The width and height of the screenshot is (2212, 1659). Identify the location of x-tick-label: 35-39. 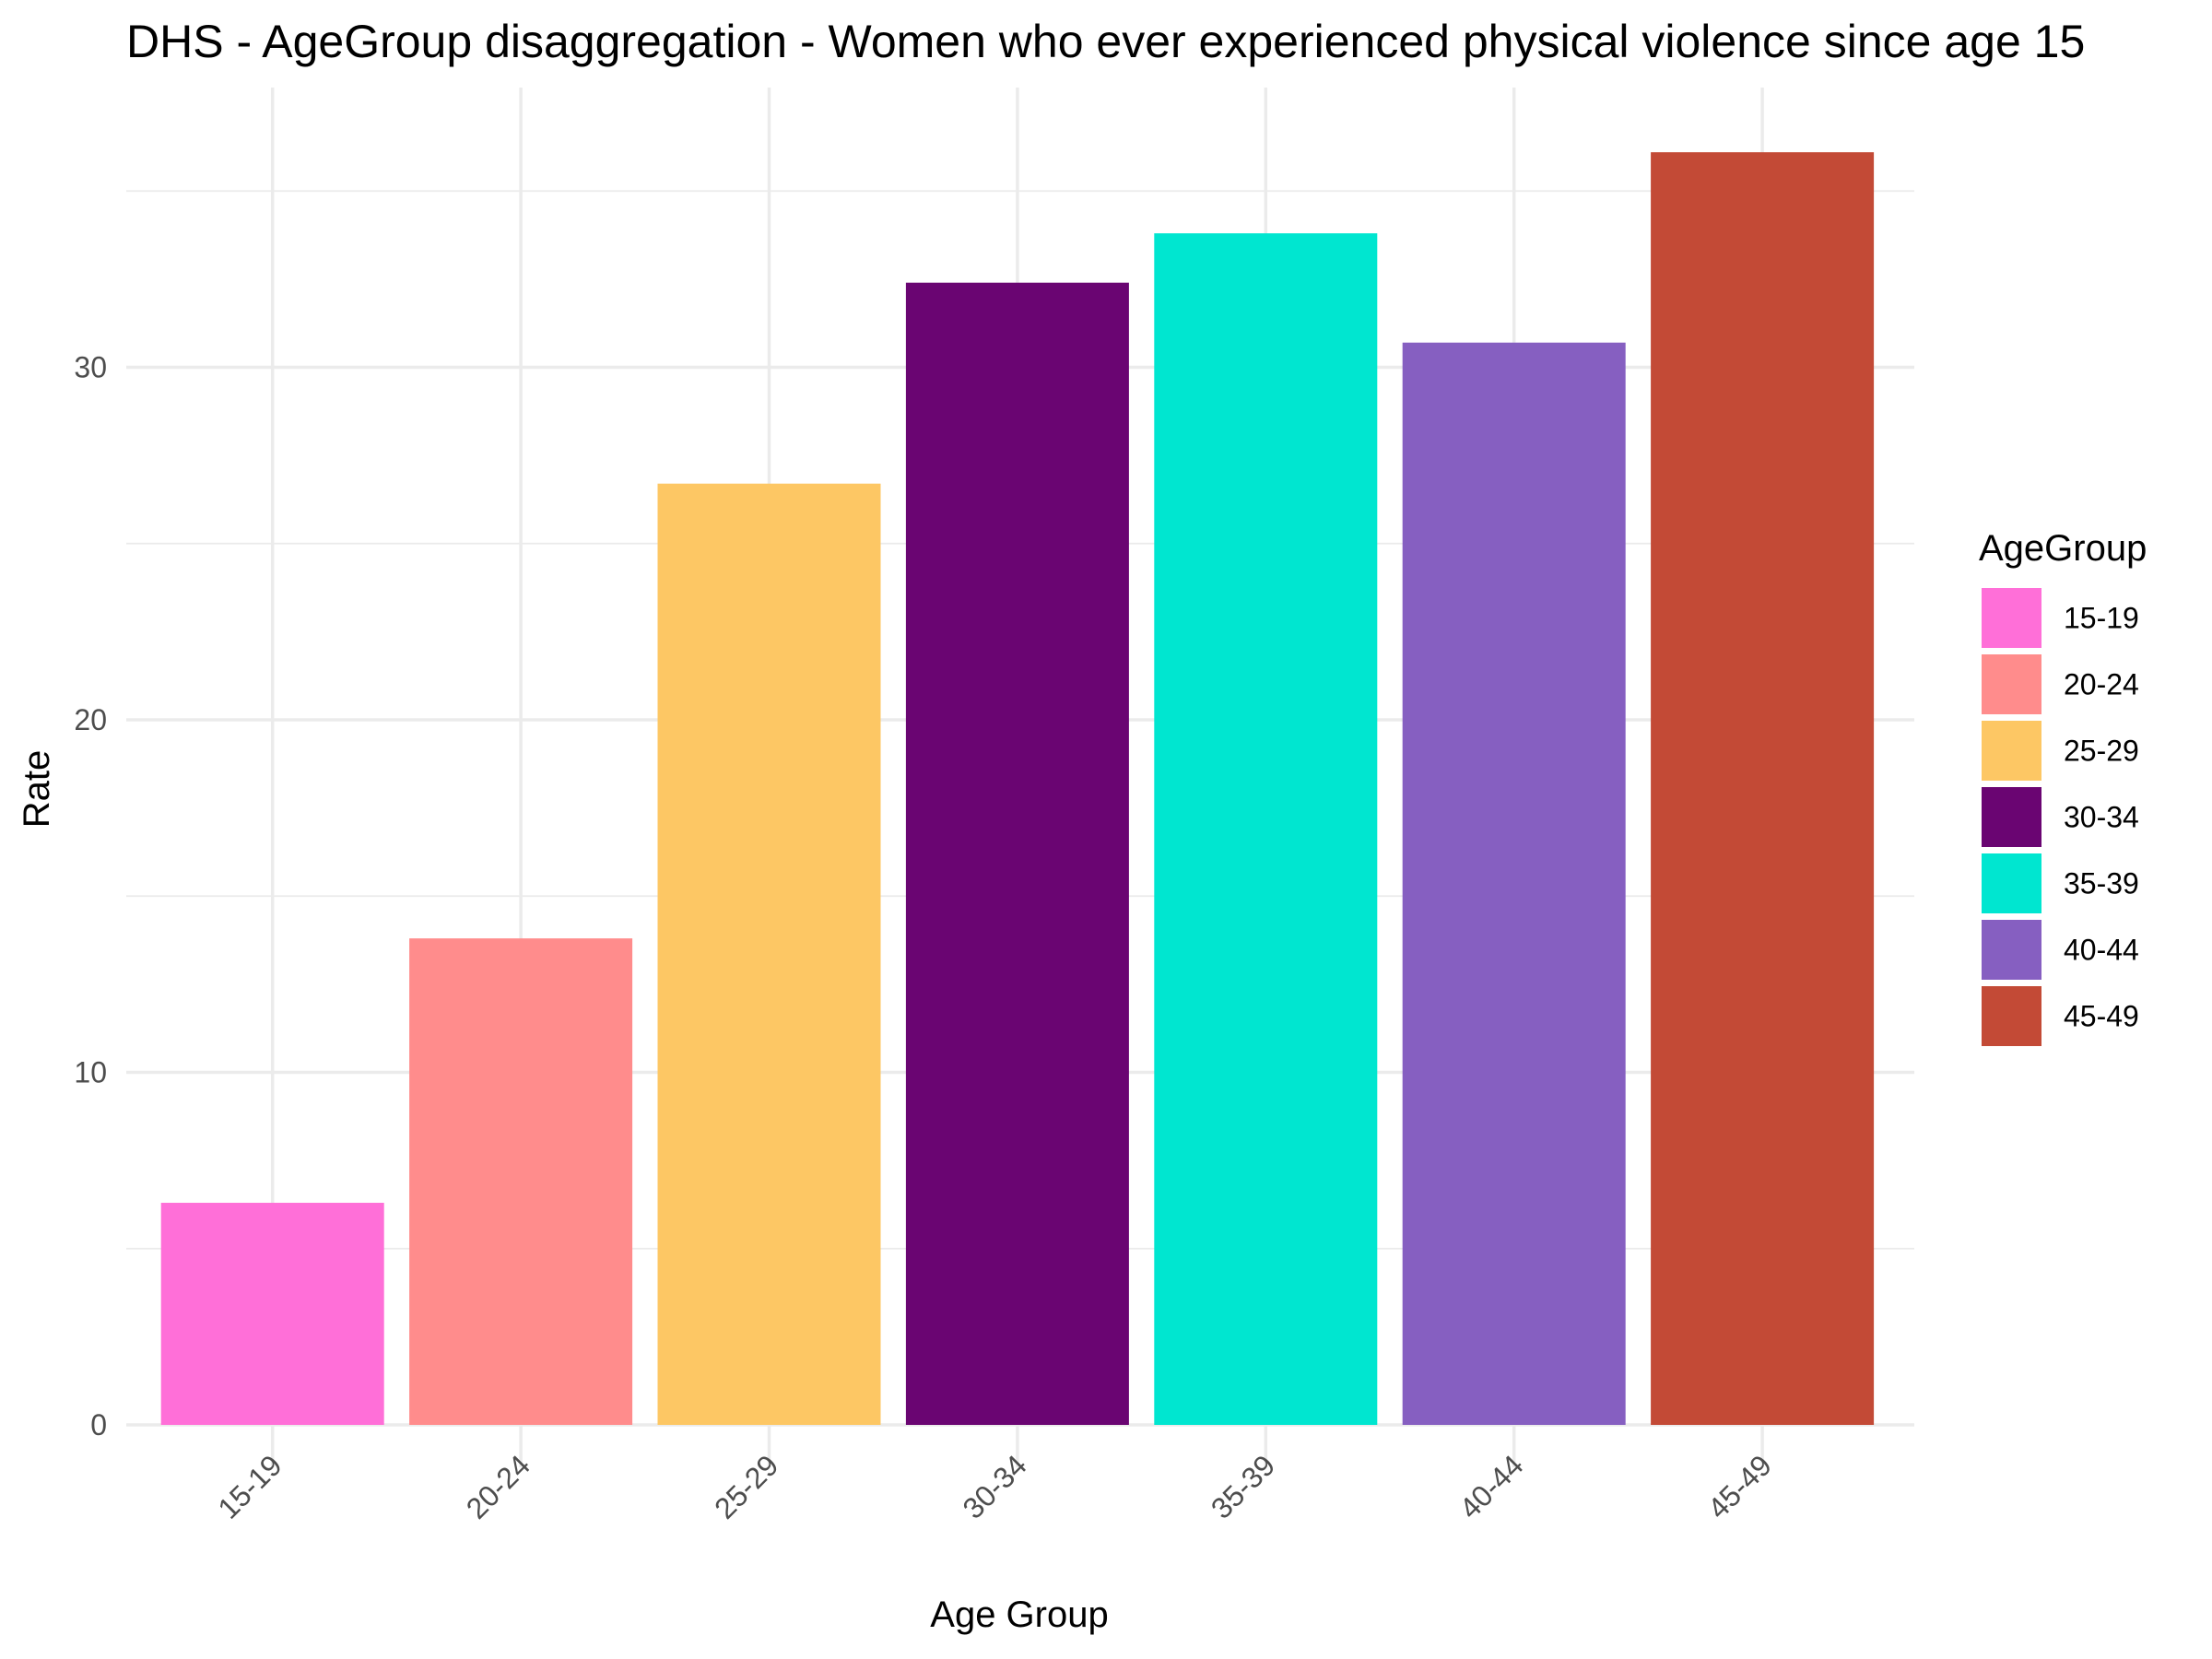
(1243, 1486).